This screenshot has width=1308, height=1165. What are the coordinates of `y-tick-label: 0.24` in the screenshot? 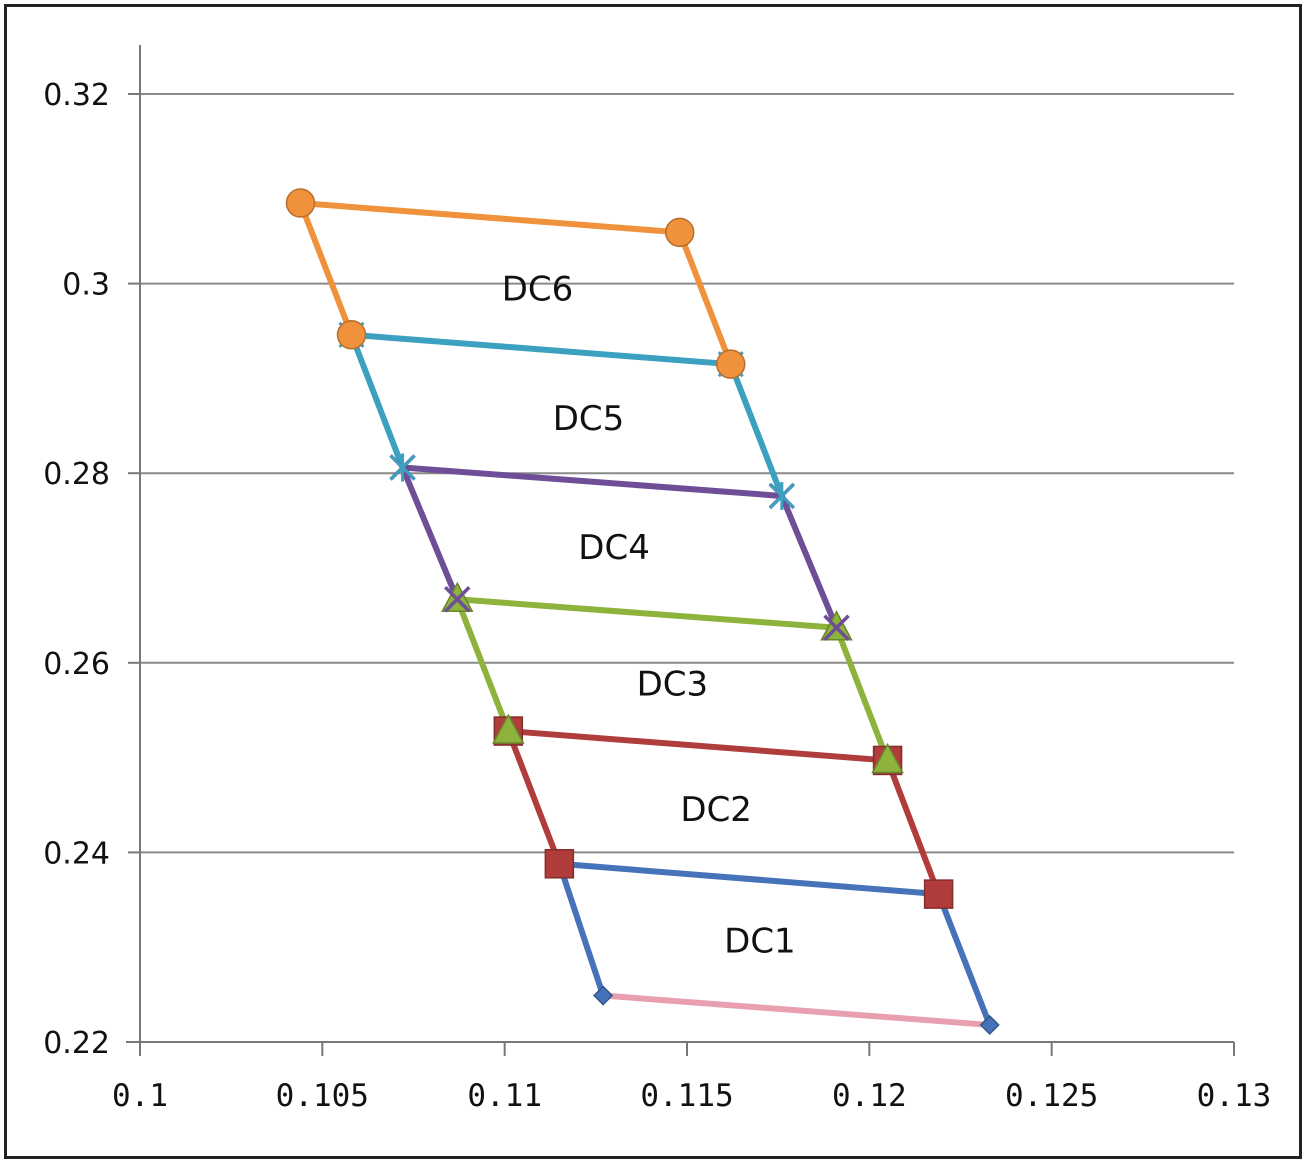 It's located at (76, 853).